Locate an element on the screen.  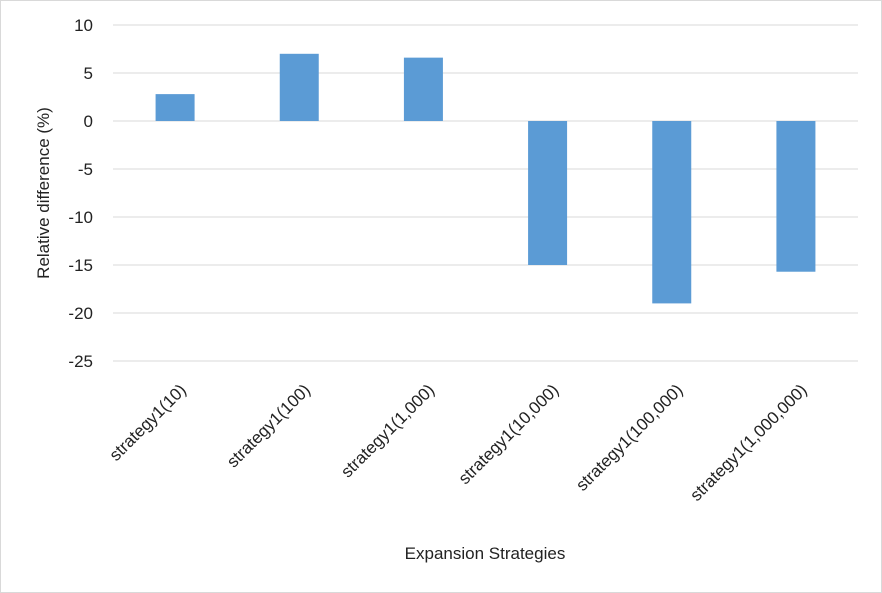
y-tick-label: -5 is located at coordinates (85, 169).